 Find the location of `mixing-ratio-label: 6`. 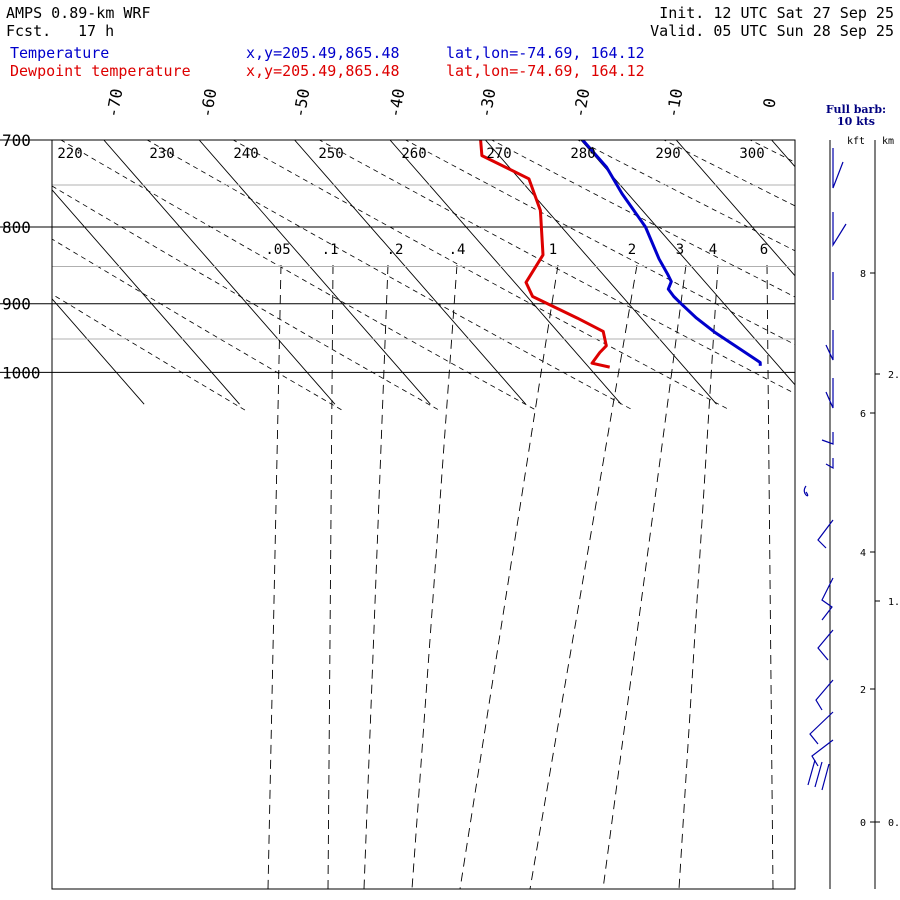

mixing-ratio-label: 6 is located at coordinates (764, 250).